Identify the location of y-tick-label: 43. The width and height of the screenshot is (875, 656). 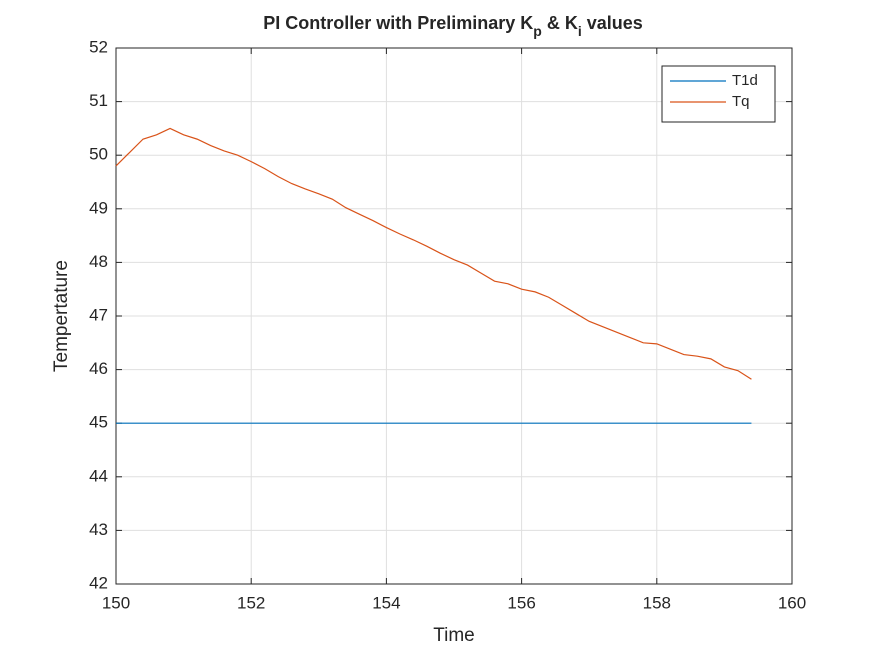
(98, 529).